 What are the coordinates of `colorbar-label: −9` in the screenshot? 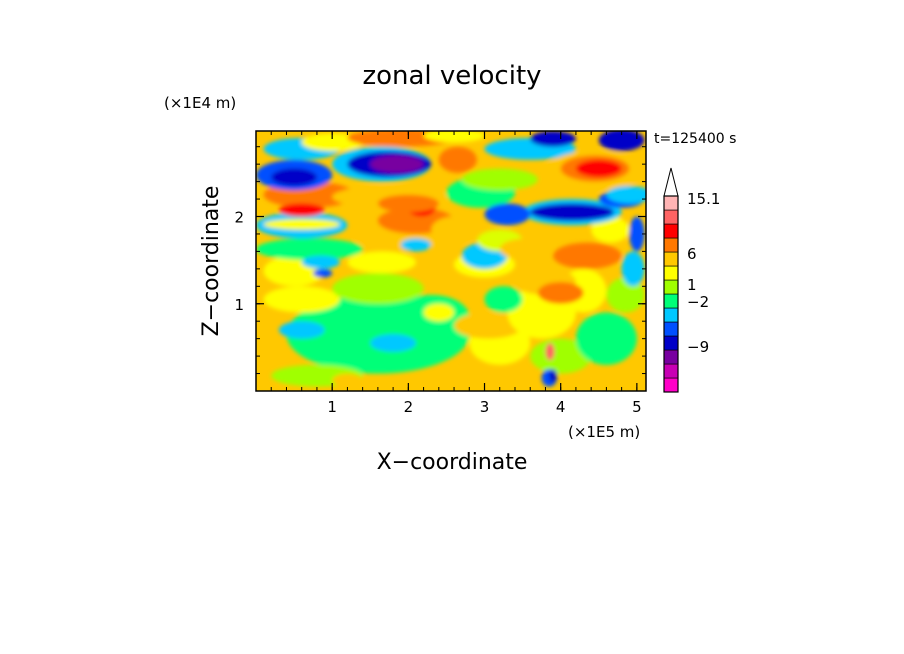 It's located at (698, 347).